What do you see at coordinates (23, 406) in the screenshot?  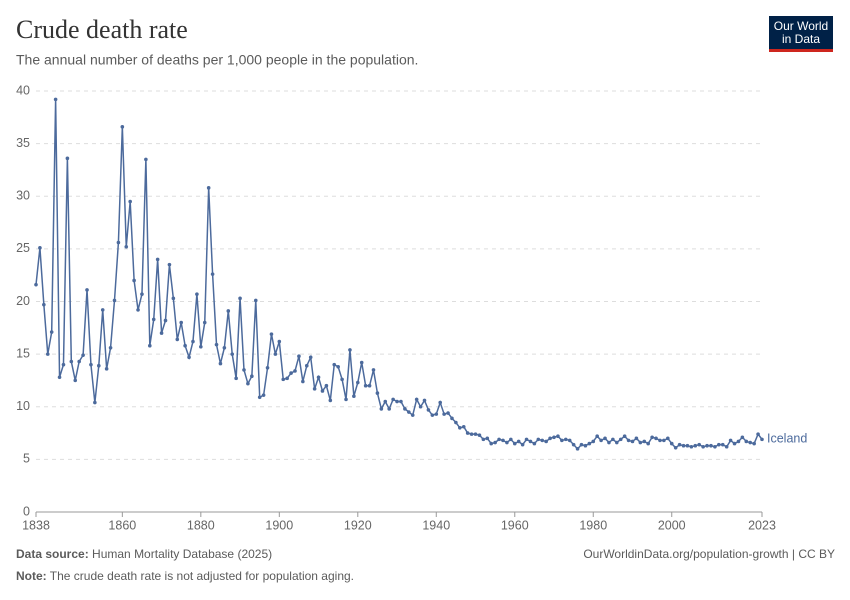 I see `y-tick-label: 10` at bounding box center [23, 406].